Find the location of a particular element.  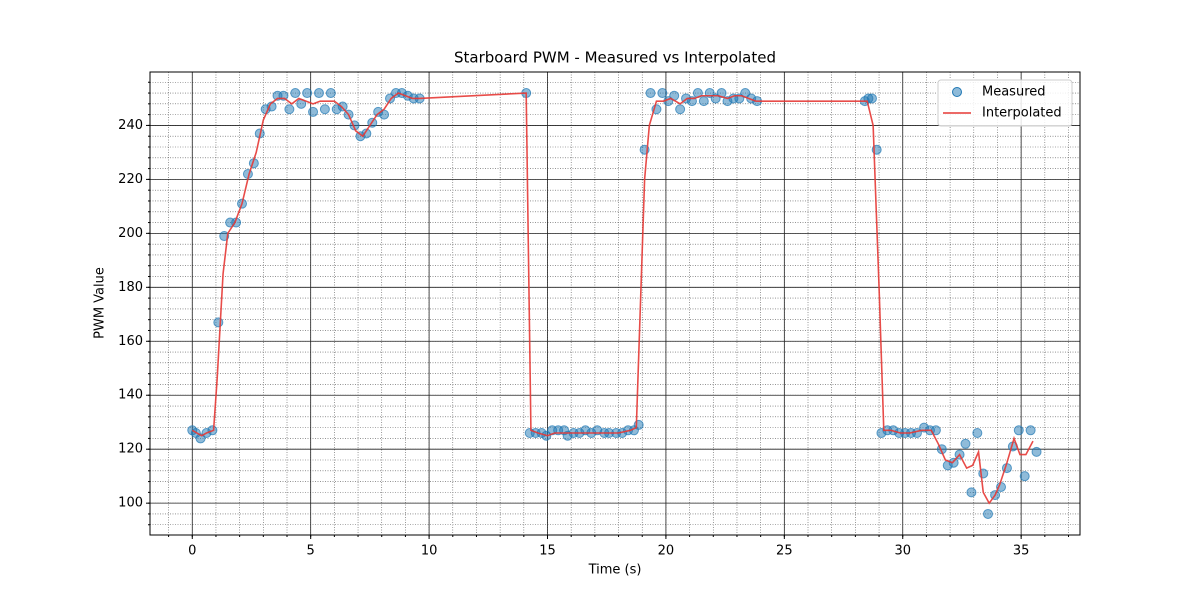

x-tick-label: 35 is located at coordinates (1021, 551).